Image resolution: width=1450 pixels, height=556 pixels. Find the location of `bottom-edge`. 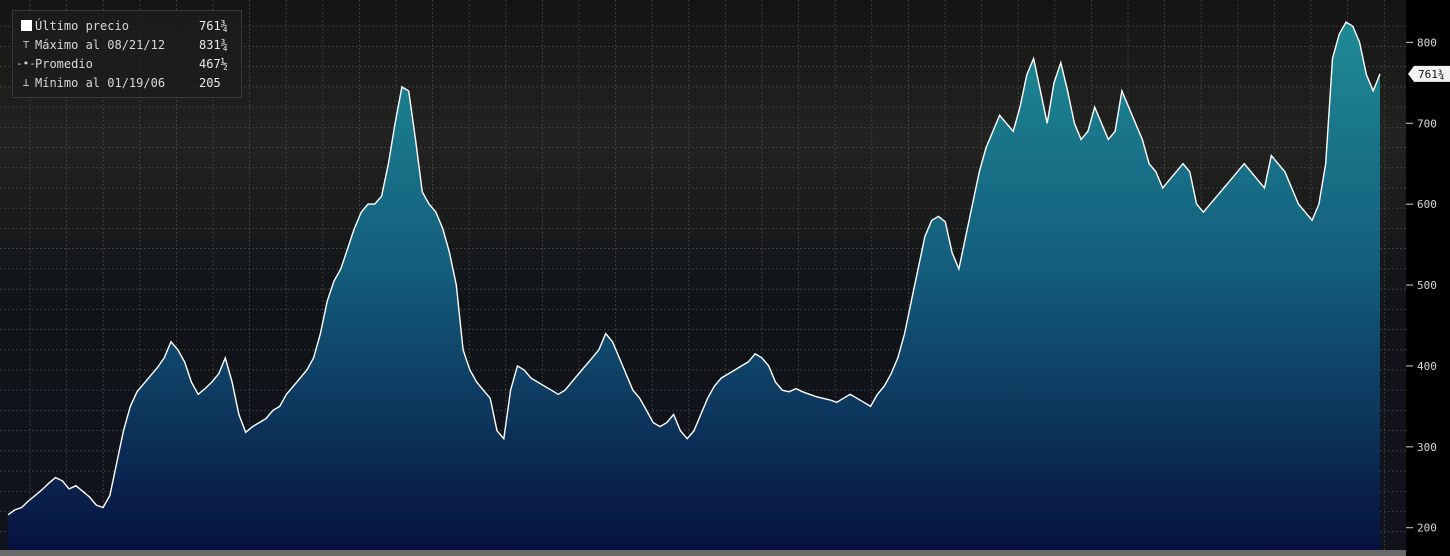

bottom-edge is located at coordinates (703, 553).